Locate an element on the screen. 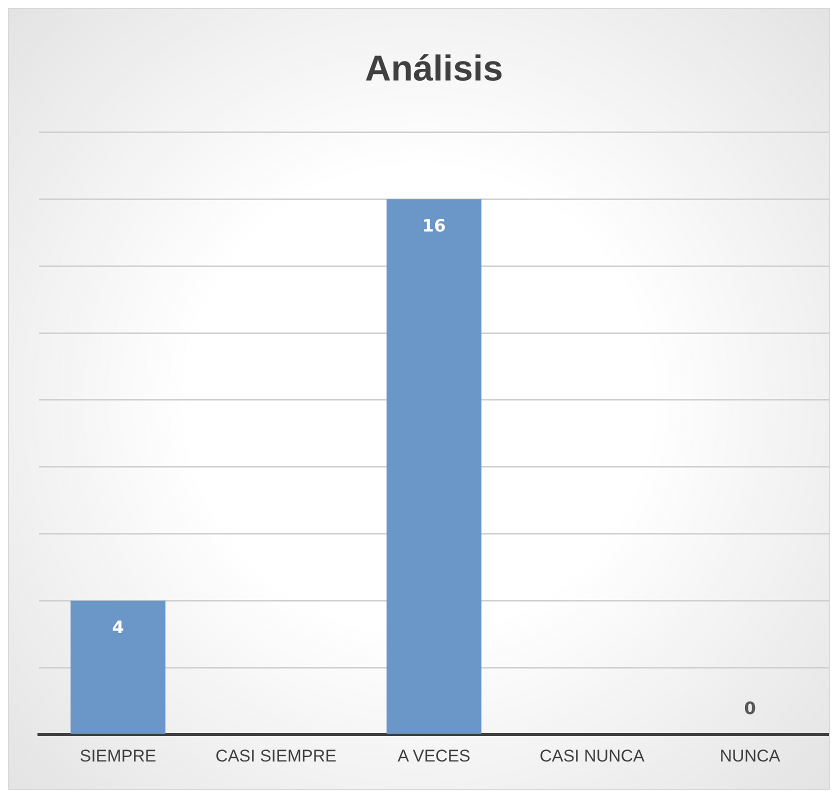  x-tick-label: NUNCA is located at coordinates (750, 756).